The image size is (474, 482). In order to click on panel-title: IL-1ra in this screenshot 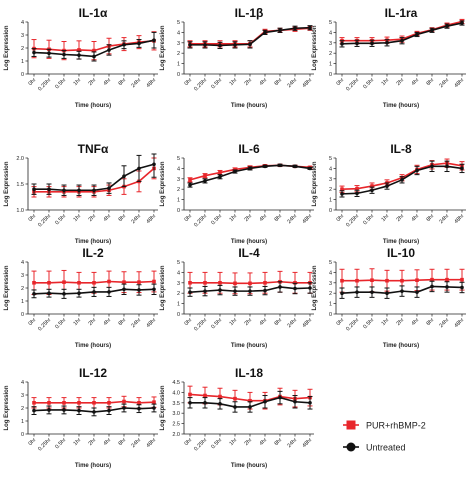, I will do `click(401, 13)`.